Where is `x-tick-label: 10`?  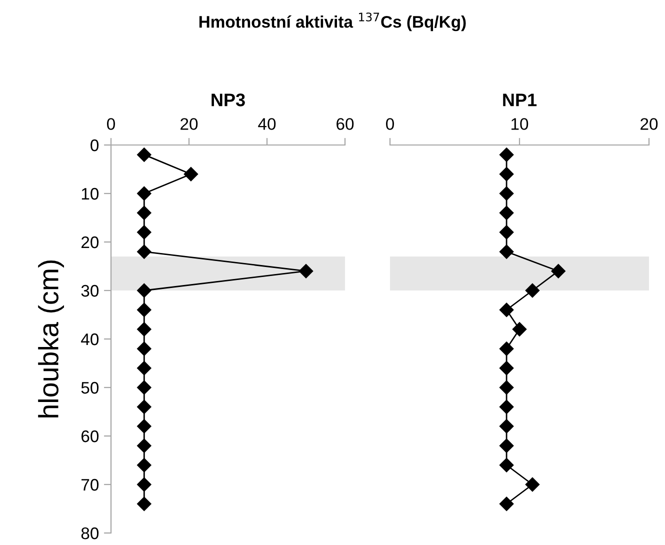 x-tick-label: 10 is located at coordinates (520, 124).